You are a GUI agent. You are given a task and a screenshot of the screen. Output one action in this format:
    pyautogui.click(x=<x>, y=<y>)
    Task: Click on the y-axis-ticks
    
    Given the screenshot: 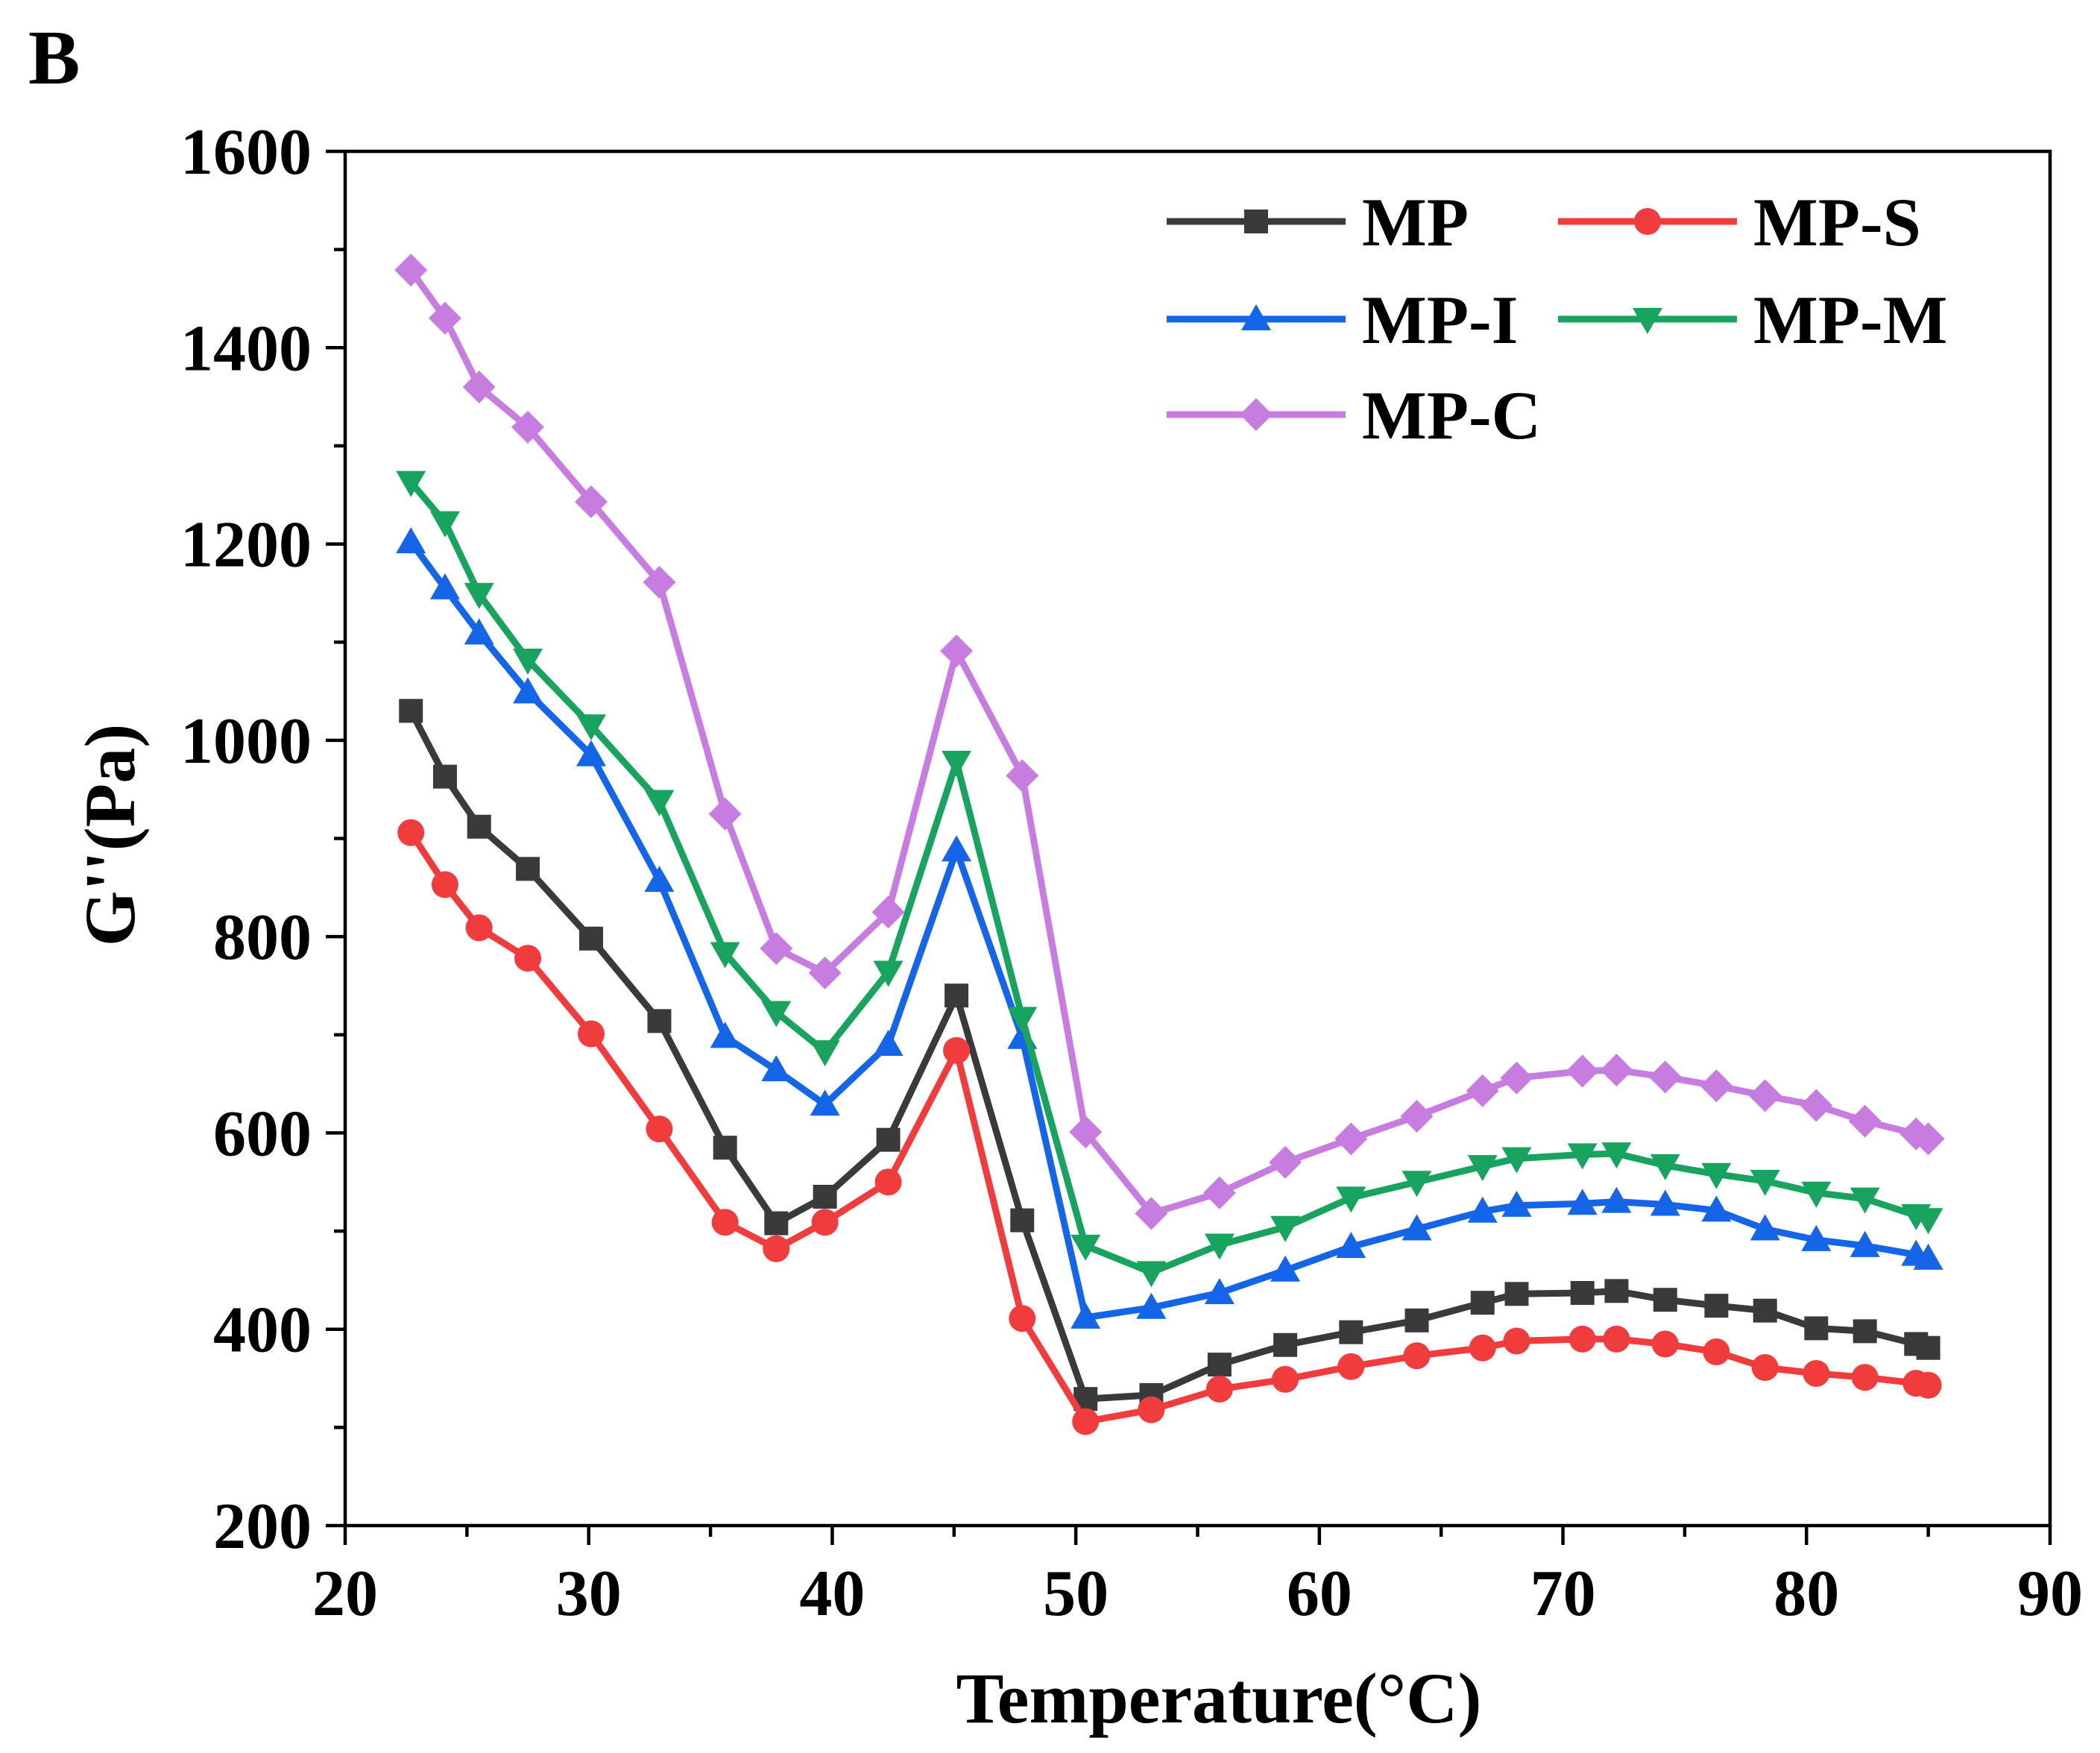 What is the action you would take?
    pyautogui.click(x=335, y=839)
    